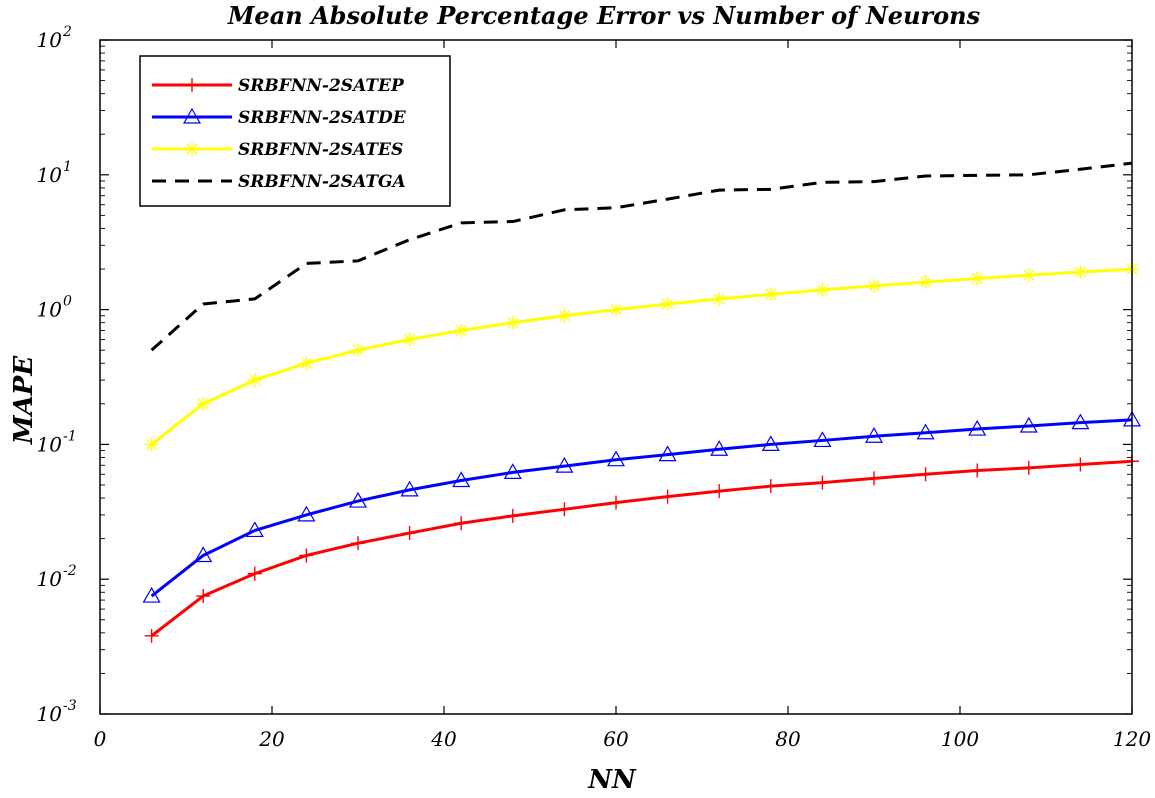  Describe the element at coordinates (67, 167) in the screenshot. I see `y-tick-exponent: 1` at that location.